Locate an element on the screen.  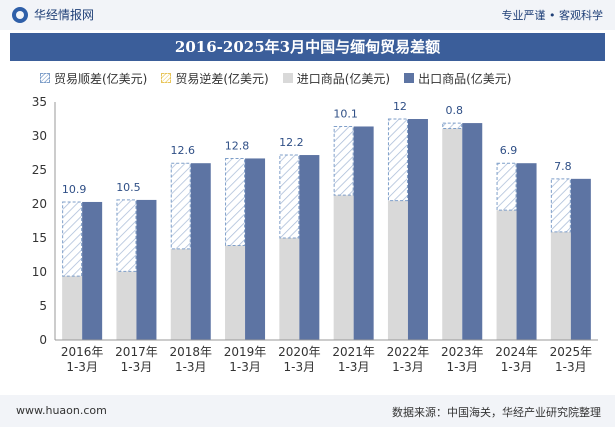
brand: 华经情报网 is located at coordinates (53, 14).